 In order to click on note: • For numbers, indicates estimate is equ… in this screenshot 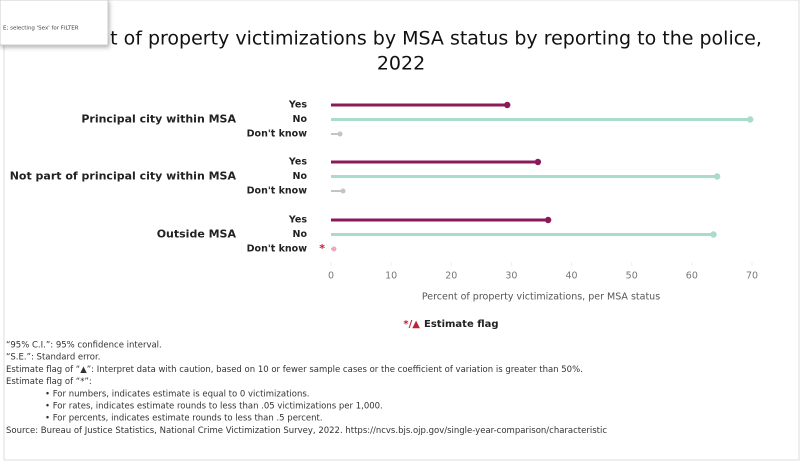, I will do `click(177, 394)`.